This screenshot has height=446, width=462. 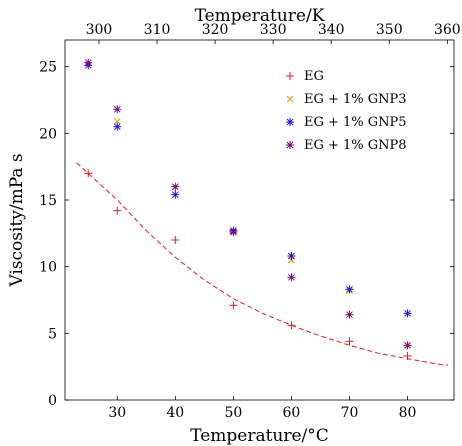 What do you see at coordinates (292, 413) in the screenshot?
I see `x-tick-label: 60` at bounding box center [292, 413].